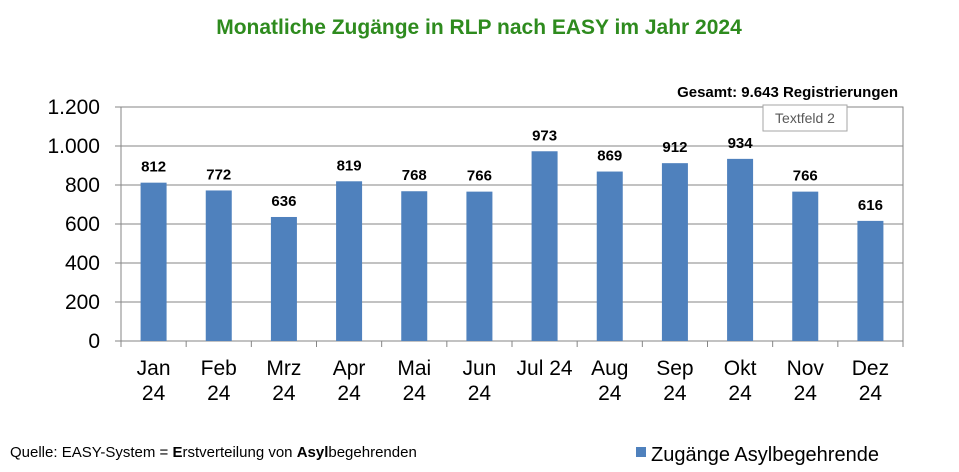 The height and width of the screenshot is (472, 959). What do you see at coordinates (177, 452) in the screenshot?
I see `source-bold-e: E` at bounding box center [177, 452].